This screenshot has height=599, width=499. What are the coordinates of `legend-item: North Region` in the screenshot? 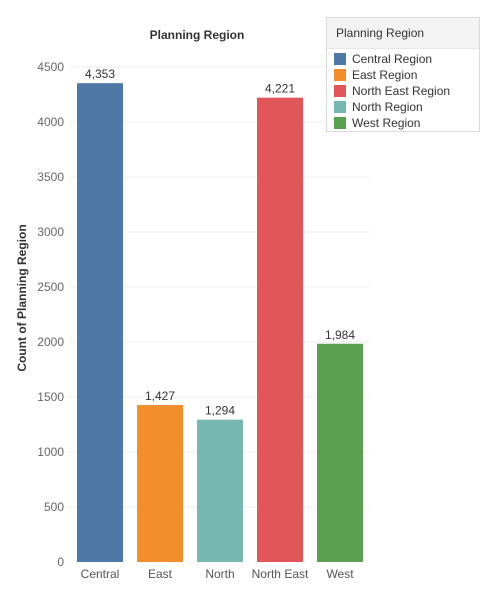 It's located at (403, 107).